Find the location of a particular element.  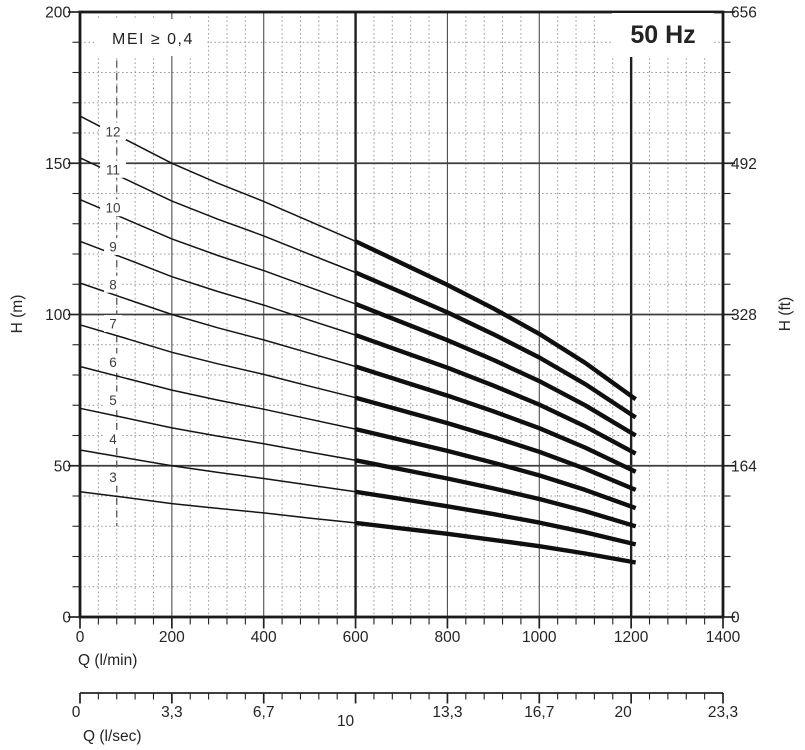

curve-3-stages-thin is located at coordinates (217, 507).